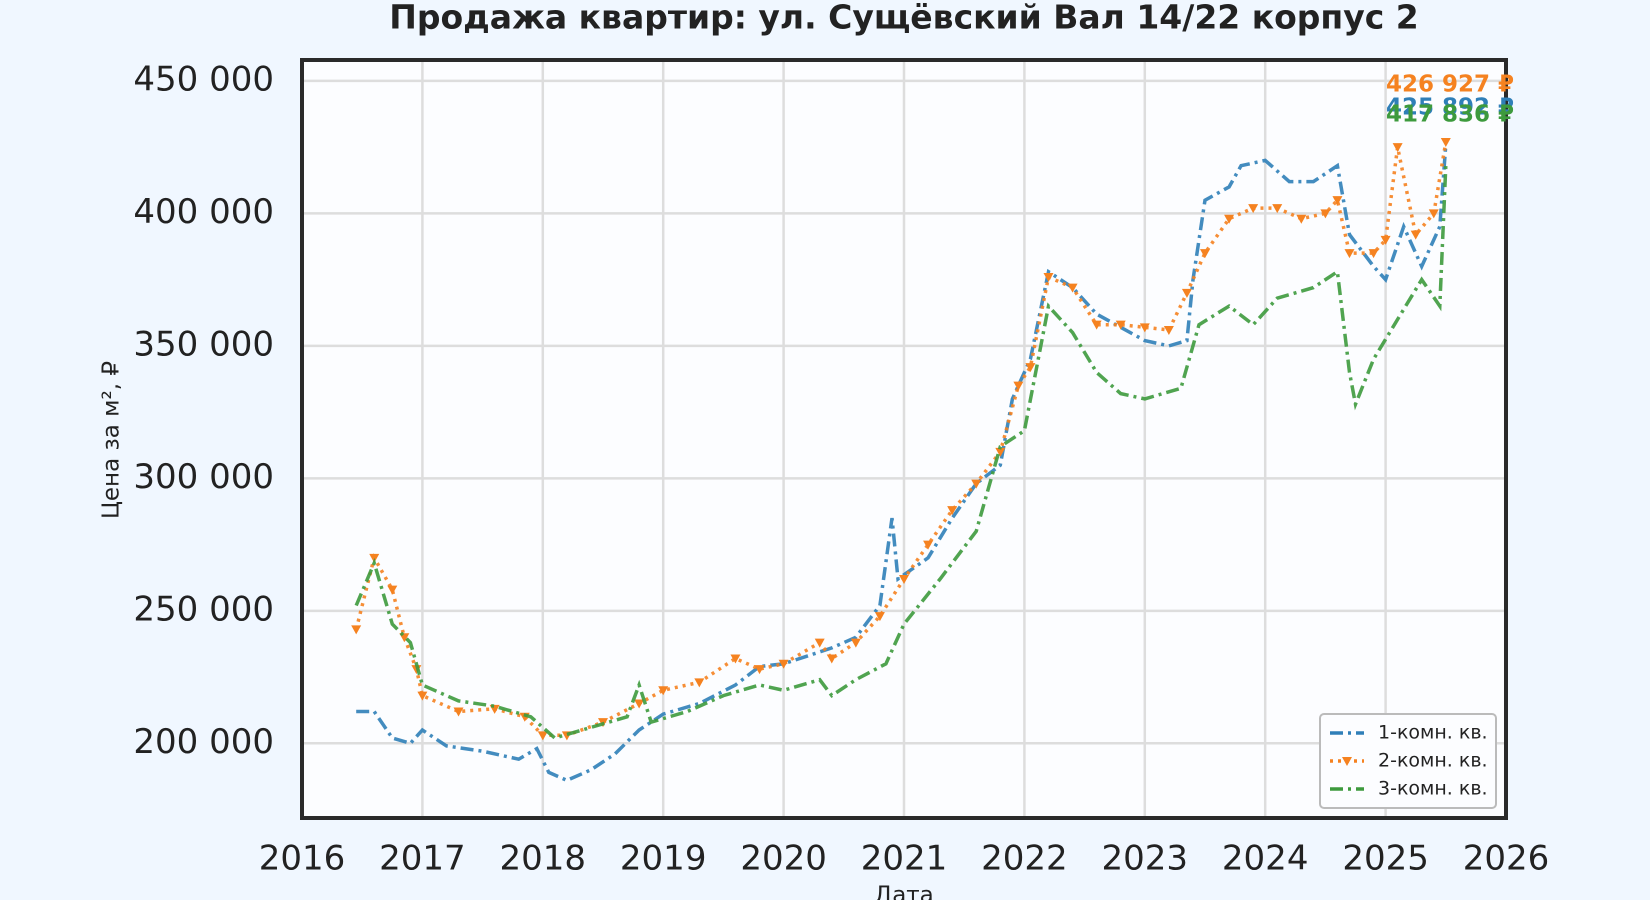 Image resolution: width=1650 pixels, height=900 pixels. What do you see at coordinates (1433, 761) in the screenshot?
I see `legend-label: 2-комн. кв.` at bounding box center [1433, 761].